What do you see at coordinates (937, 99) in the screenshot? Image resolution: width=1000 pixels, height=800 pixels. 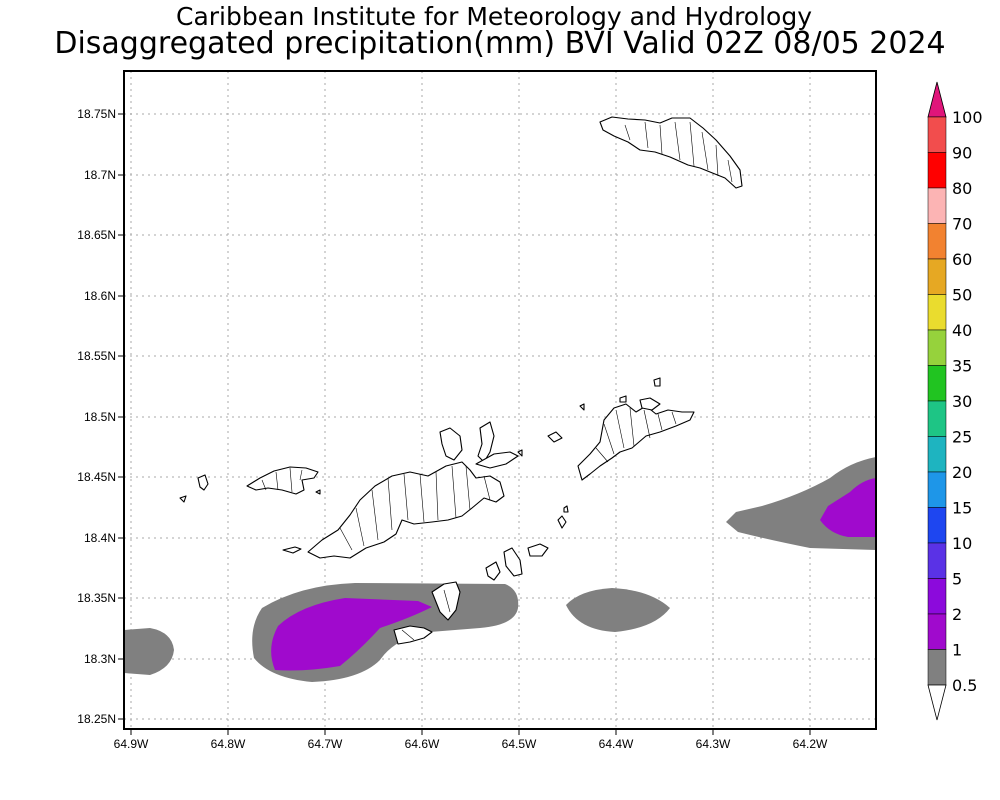 I see `colorbar-top-arrow` at bounding box center [937, 99].